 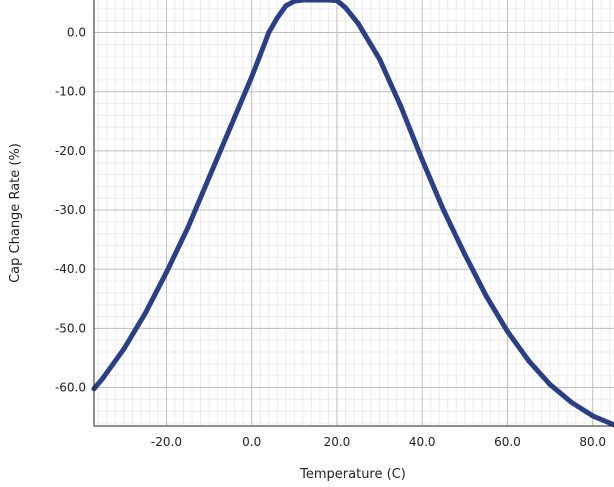 What do you see at coordinates (592, 442) in the screenshot?
I see `x-tick-label: 80.0` at bounding box center [592, 442].